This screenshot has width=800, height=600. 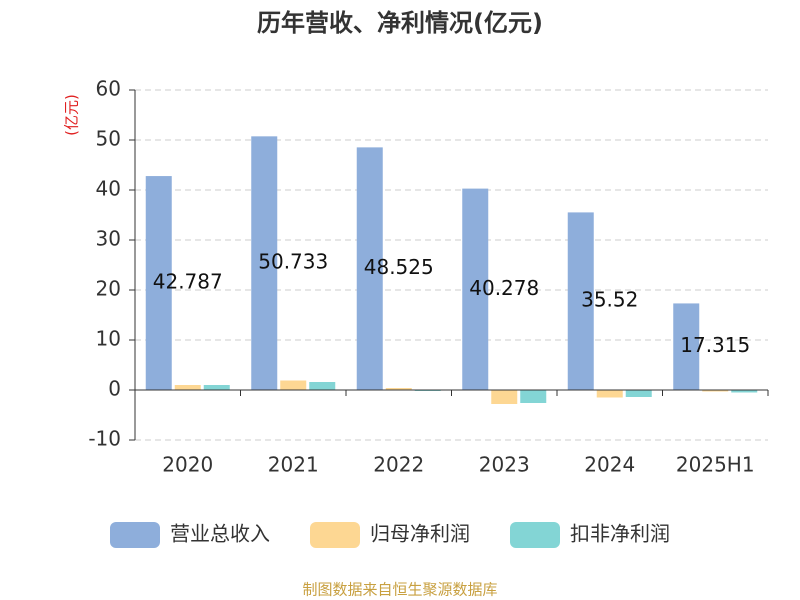 I want to click on data-label: 42.787, so click(x=188, y=282).